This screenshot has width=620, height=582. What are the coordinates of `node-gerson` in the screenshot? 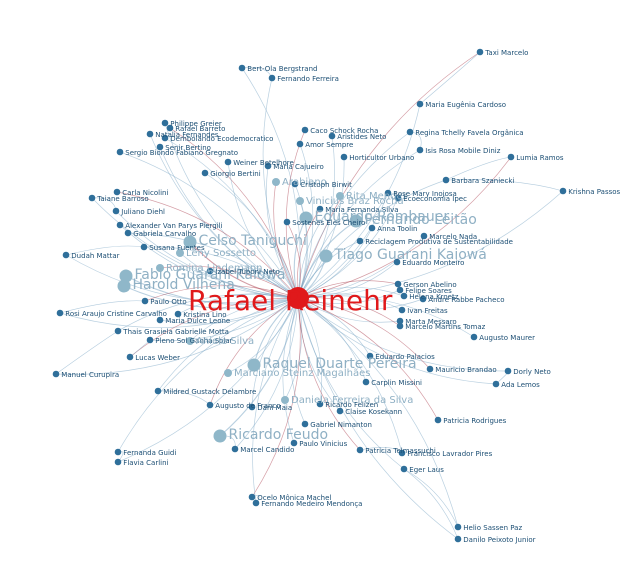 It's located at (398, 284).